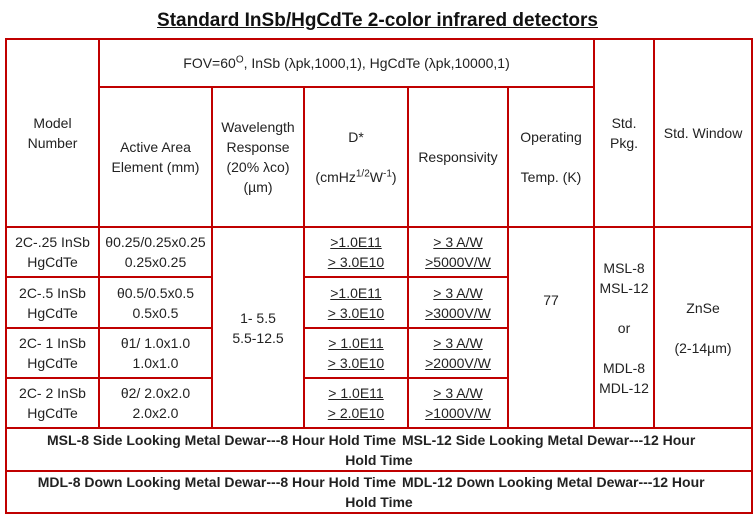  I want to click on header-model-number: Model Number, so click(52, 133).